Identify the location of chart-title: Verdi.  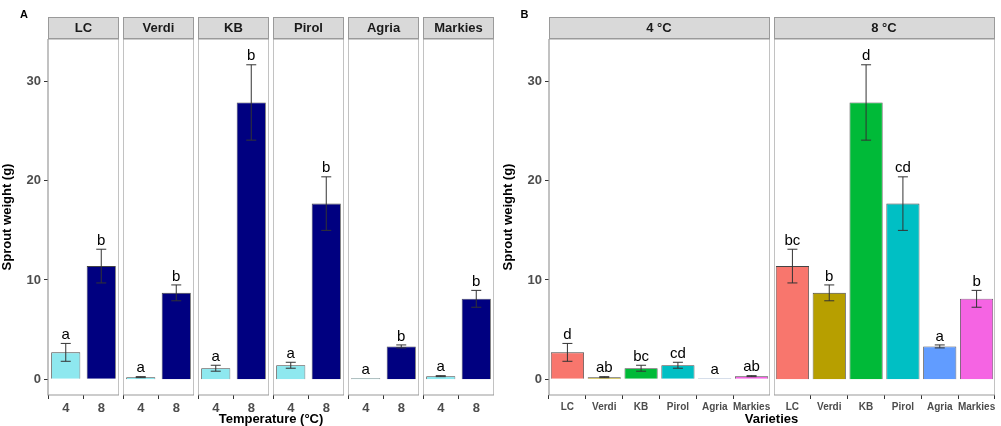
(158, 28).